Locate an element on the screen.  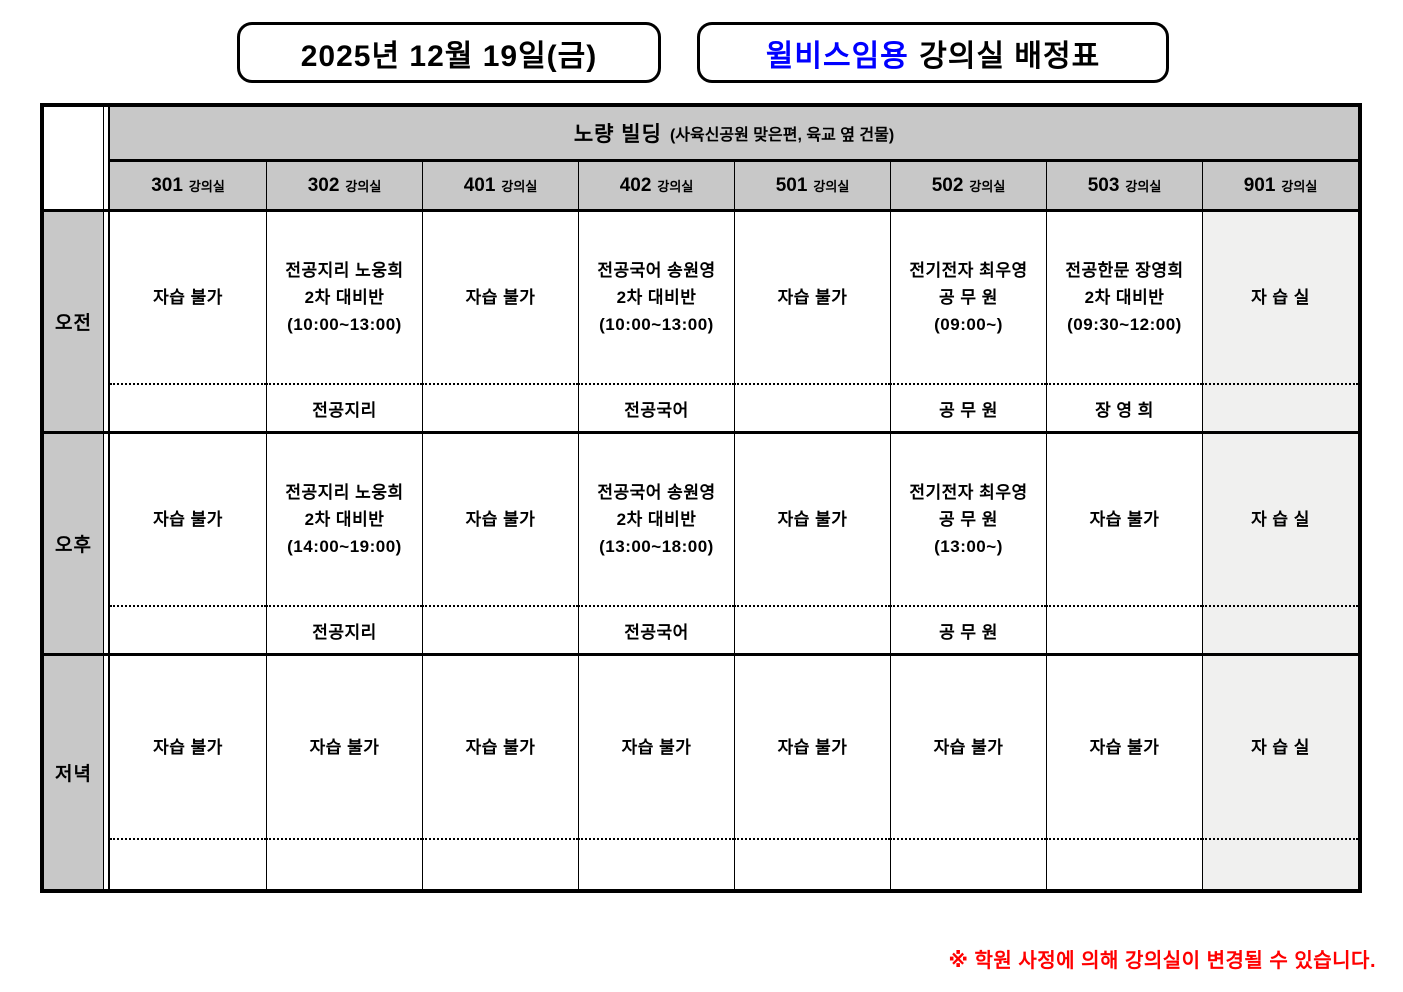
cell-afternoon-401-sub is located at coordinates (500, 631).